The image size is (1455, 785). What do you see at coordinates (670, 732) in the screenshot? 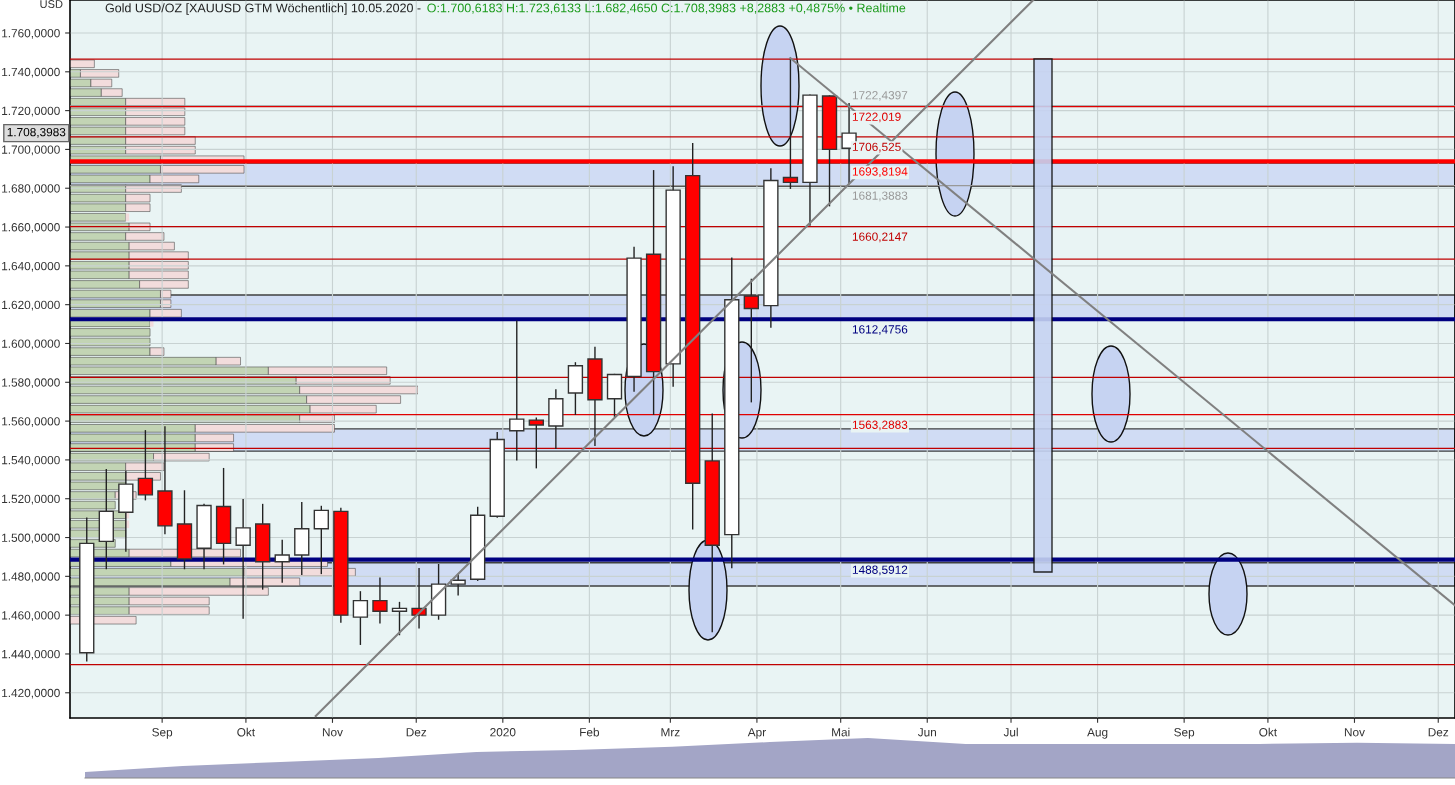
I see `x-tick-label: Mrz` at bounding box center [670, 732].